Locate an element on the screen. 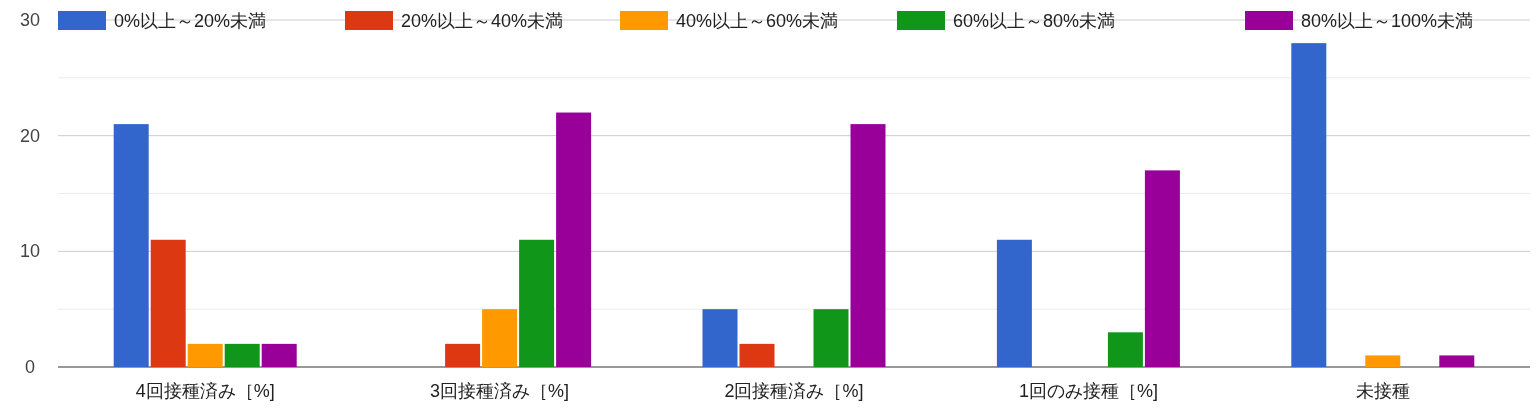  legend-label: 0%以上～20%未満 is located at coordinates (190, 21).